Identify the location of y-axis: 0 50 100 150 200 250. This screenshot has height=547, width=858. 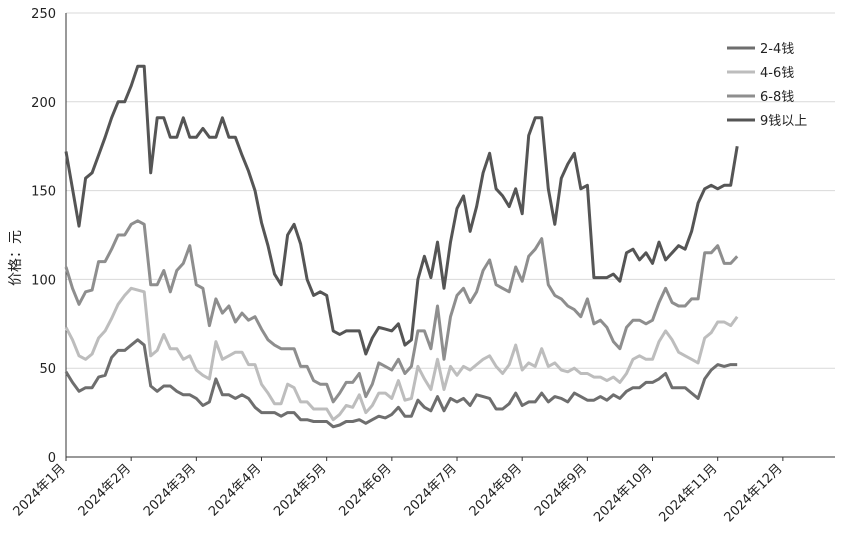
(49, 236).